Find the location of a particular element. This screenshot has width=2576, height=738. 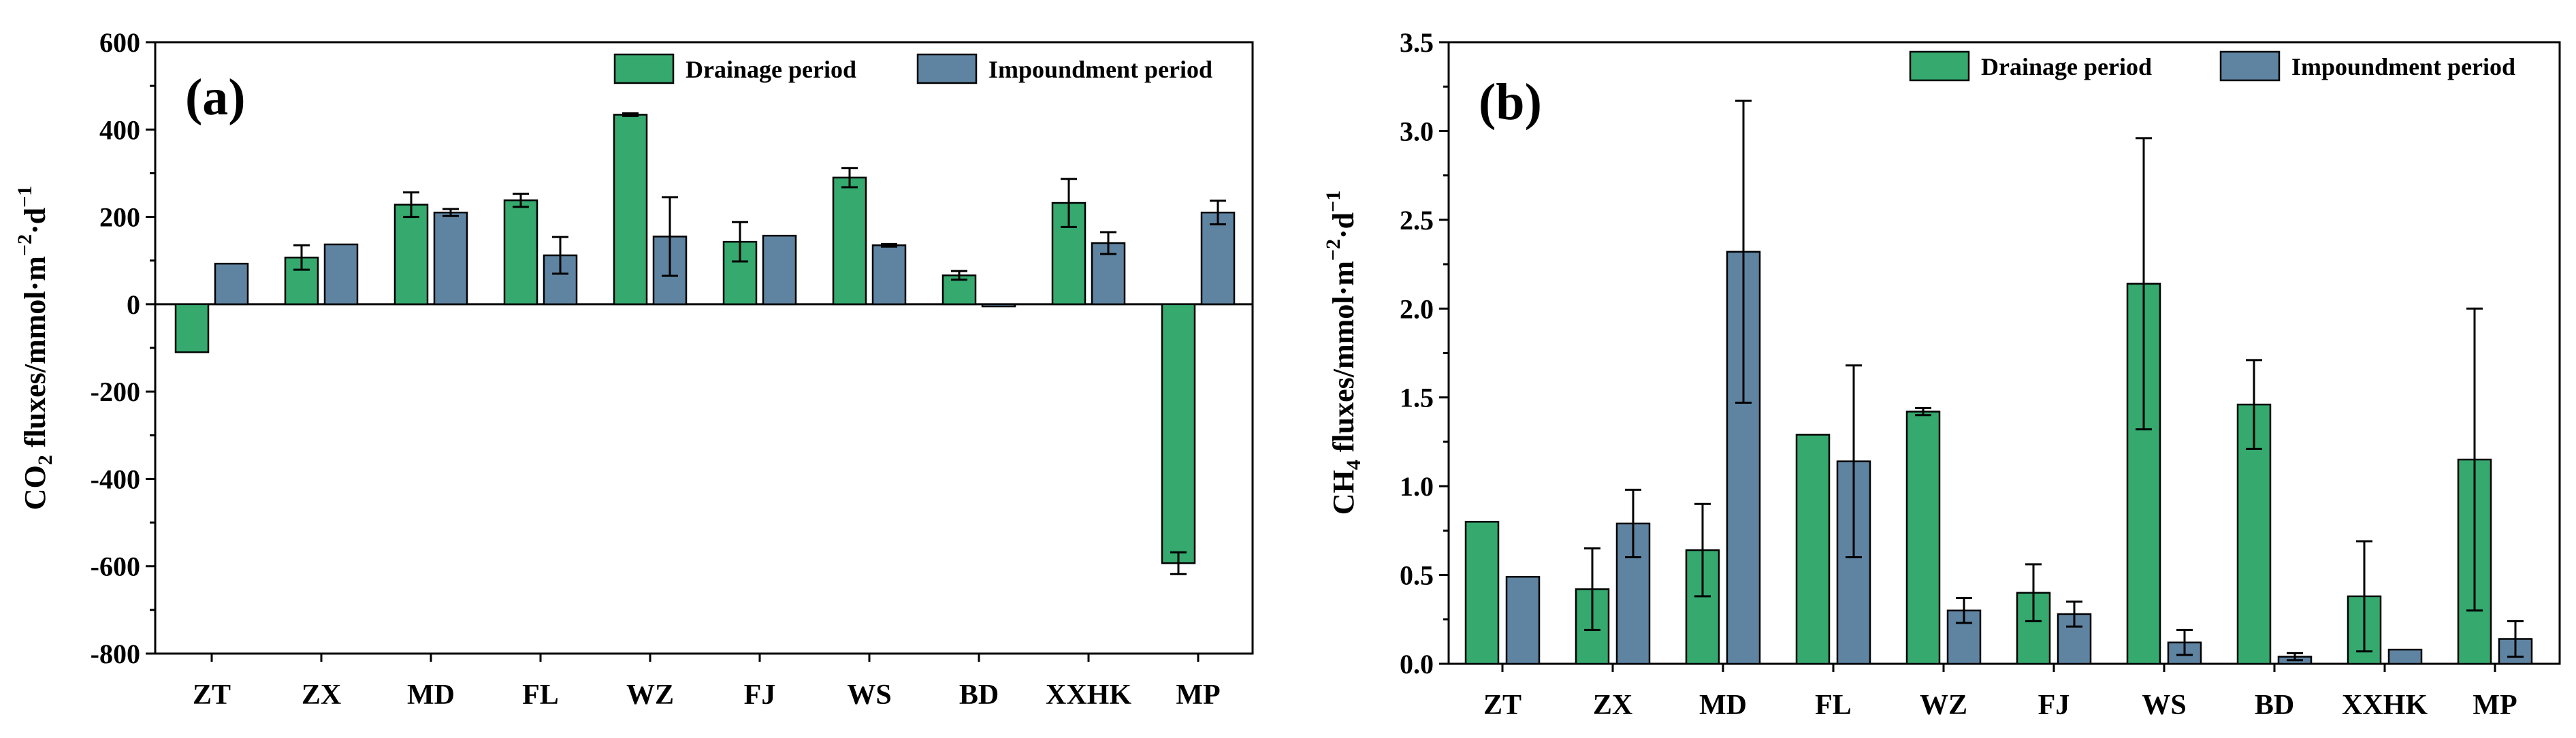

y-tick-label: 3.5 is located at coordinates (1417, 42).